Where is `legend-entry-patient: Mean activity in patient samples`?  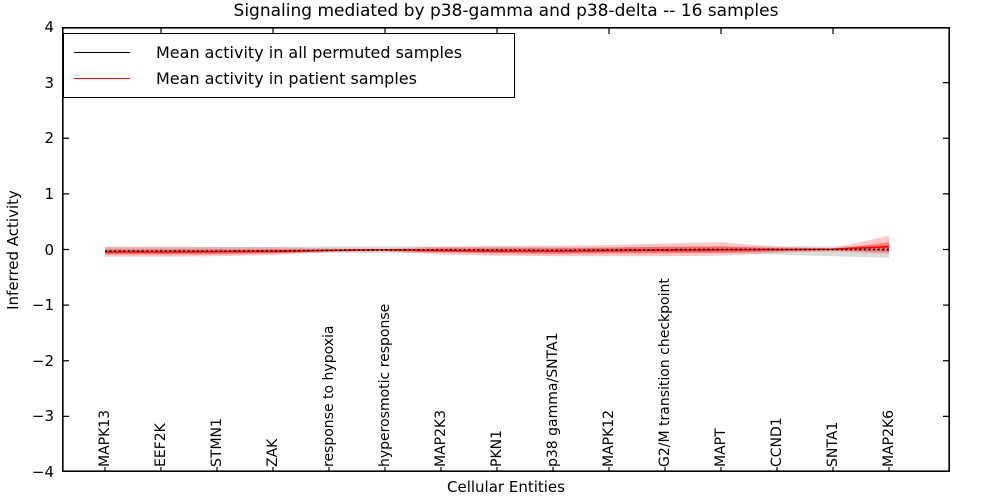
legend-entry-patient: Mean activity in patient samples is located at coordinates (294, 78).